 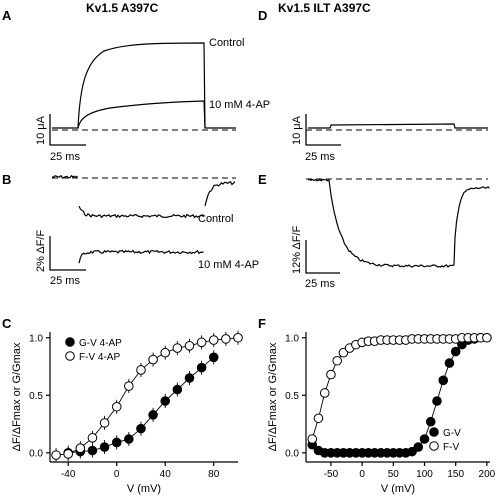 I want to click on y-tick-label-f: 0.0, so click(x=292, y=453).